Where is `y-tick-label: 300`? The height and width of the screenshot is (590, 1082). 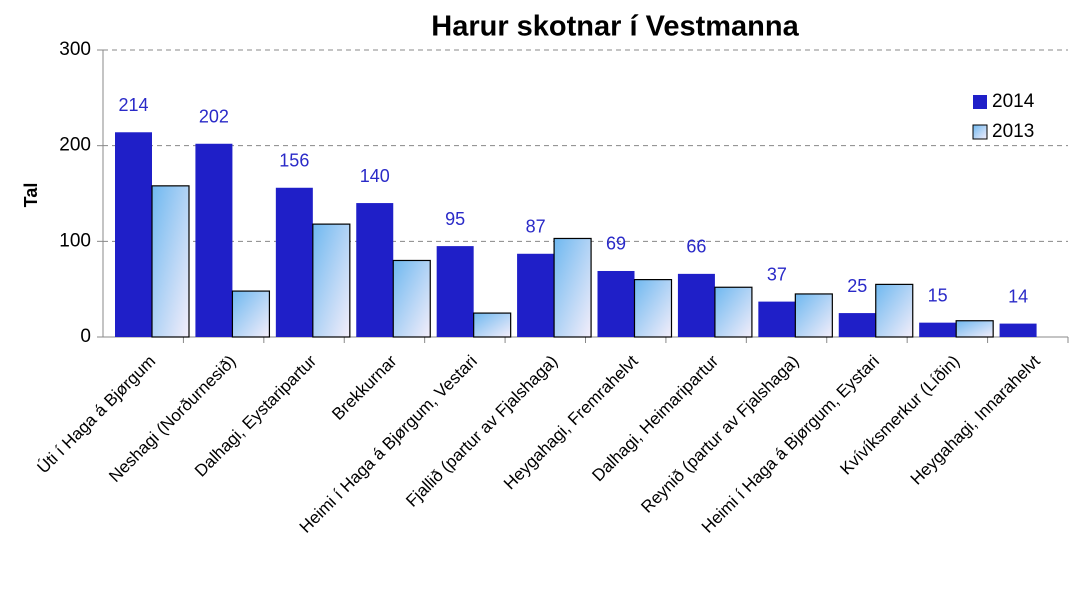
y-tick-label: 300 is located at coordinates (75, 49).